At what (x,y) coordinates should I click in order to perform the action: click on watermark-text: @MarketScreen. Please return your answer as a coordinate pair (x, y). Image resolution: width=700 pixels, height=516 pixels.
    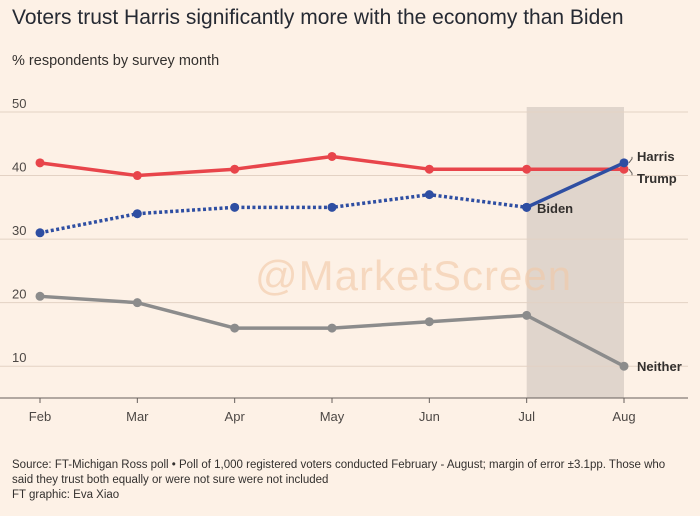
    Looking at the image, I should click on (413, 275).